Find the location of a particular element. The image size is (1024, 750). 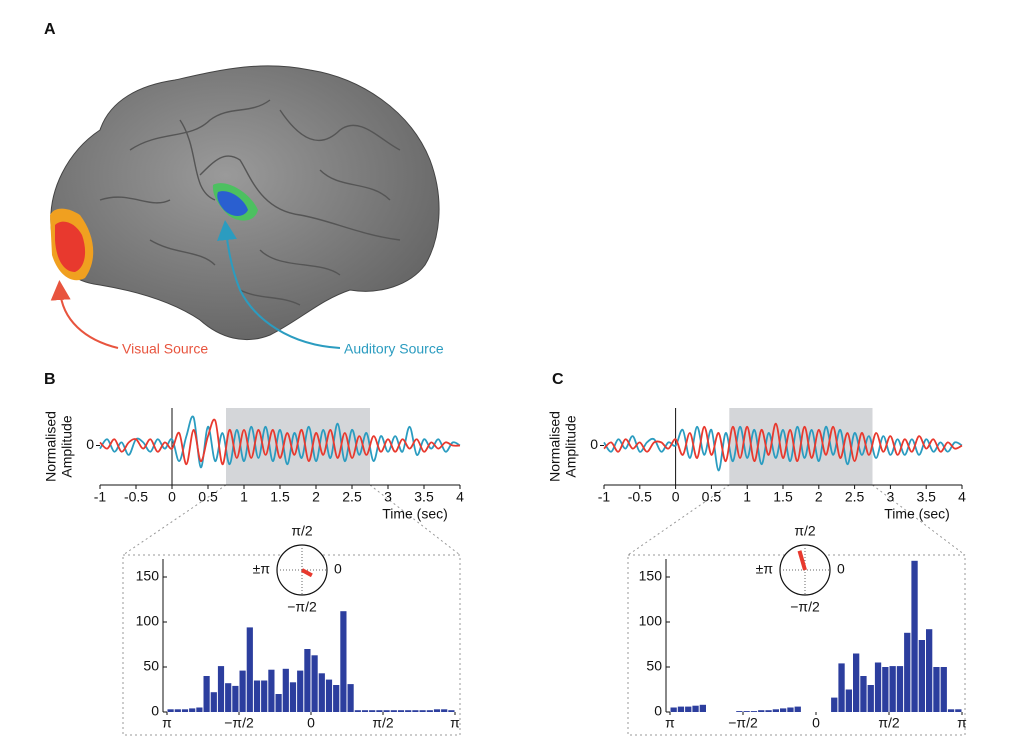

compass-label: 0 is located at coordinates (841, 569).